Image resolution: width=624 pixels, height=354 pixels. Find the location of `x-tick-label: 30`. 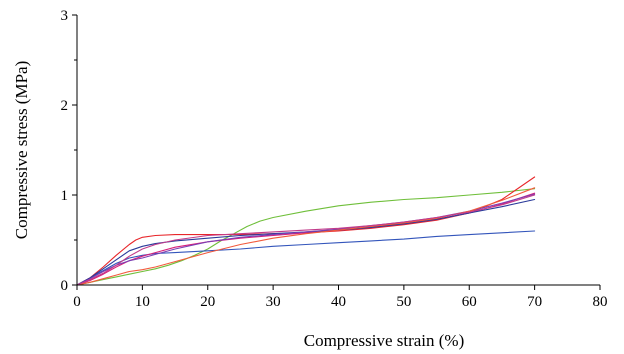

x-tick-label: 30 is located at coordinates (273, 302).